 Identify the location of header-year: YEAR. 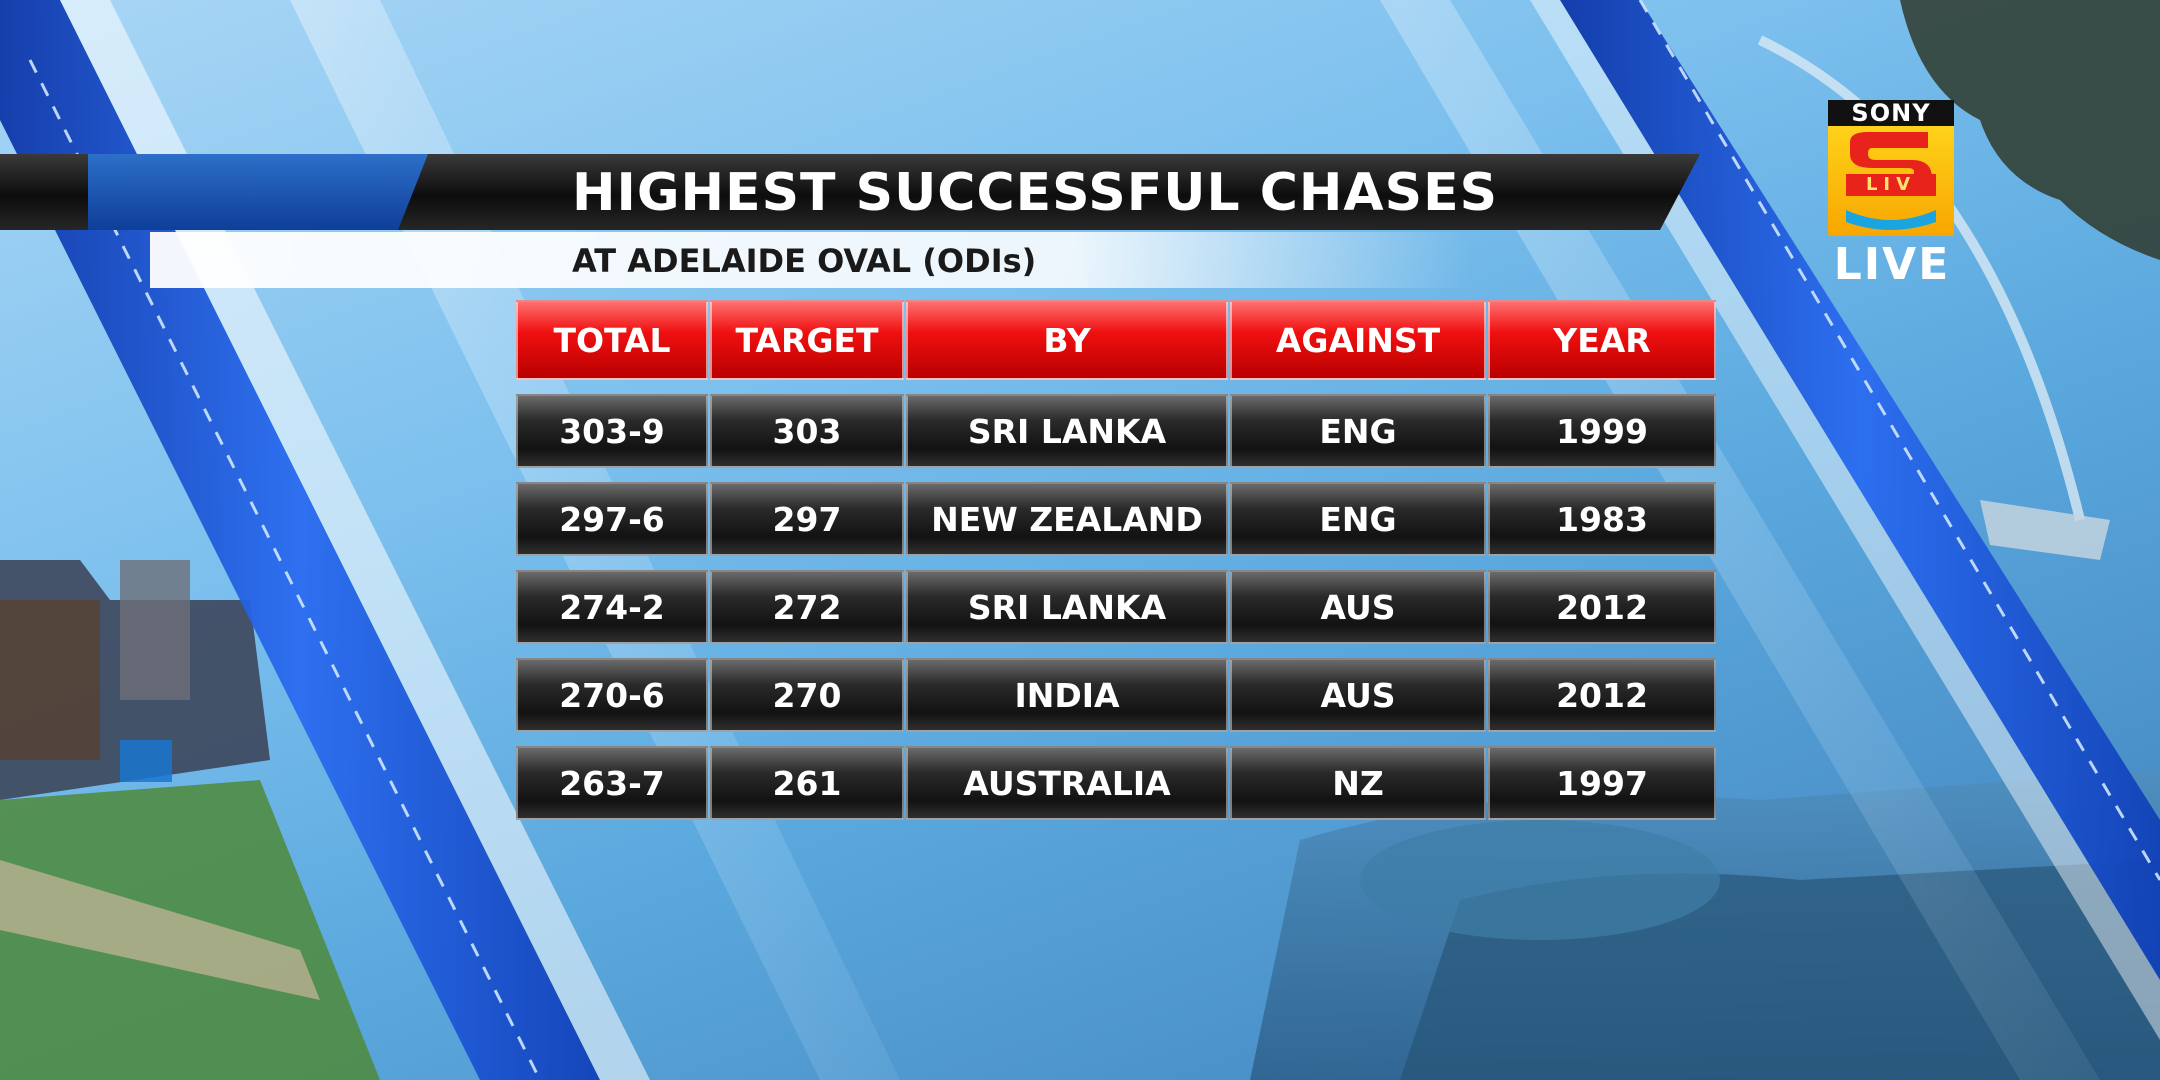
(1602, 340).